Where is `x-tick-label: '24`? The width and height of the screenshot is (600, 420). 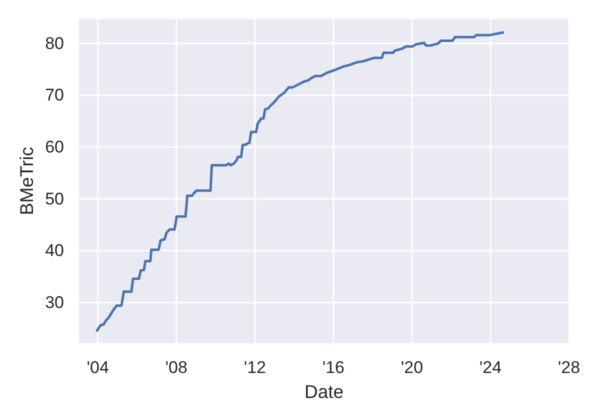
x-tick-label: '24 is located at coordinates (490, 367).